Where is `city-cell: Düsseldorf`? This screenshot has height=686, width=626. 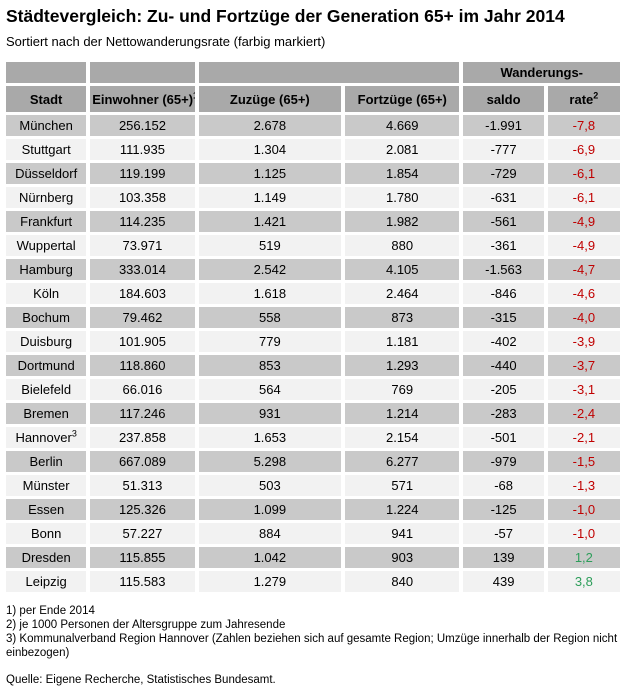
city-cell: Düsseldorf is located at coordinates (46, 173).